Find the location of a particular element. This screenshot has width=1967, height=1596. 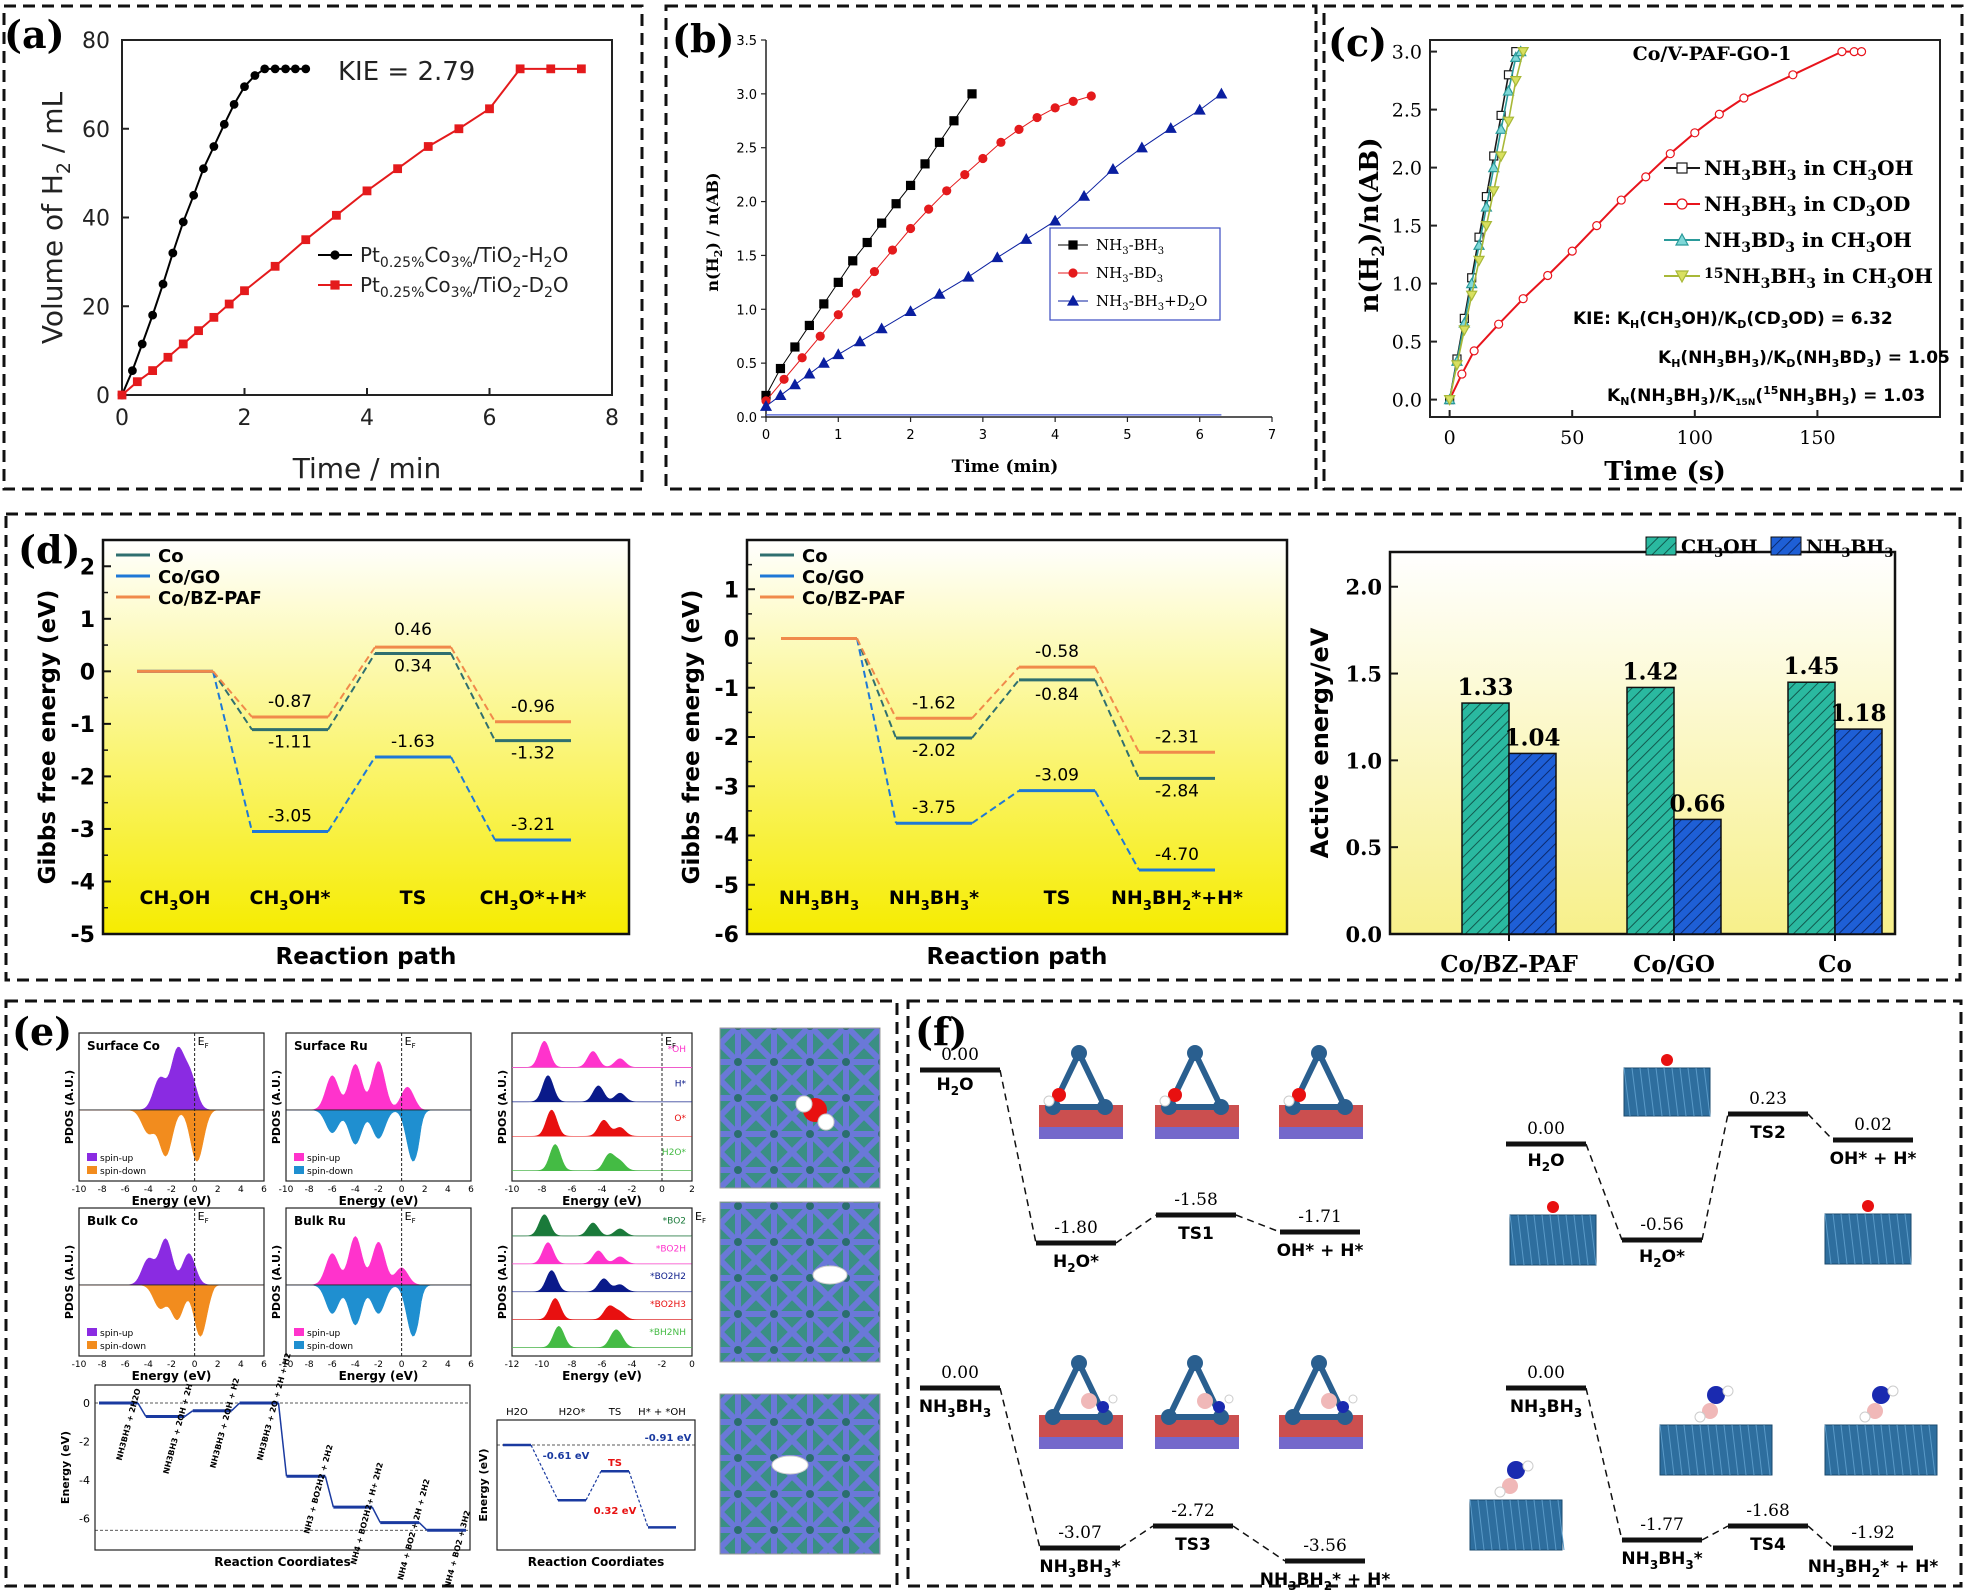

e-energy-ytick-label: -2 is located at coordinates (84, 1442).